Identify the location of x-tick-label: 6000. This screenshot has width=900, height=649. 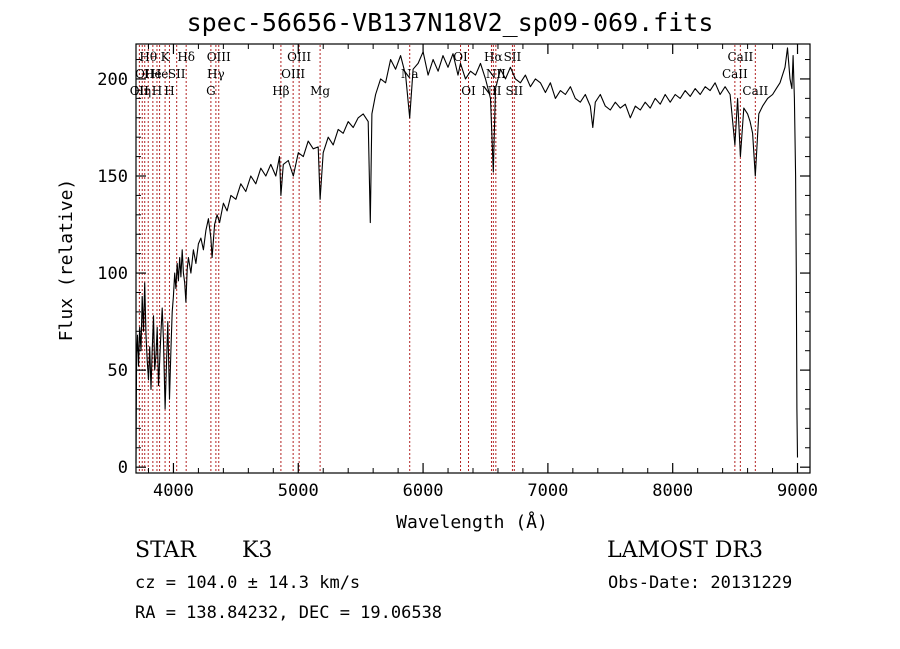
(423, 491).